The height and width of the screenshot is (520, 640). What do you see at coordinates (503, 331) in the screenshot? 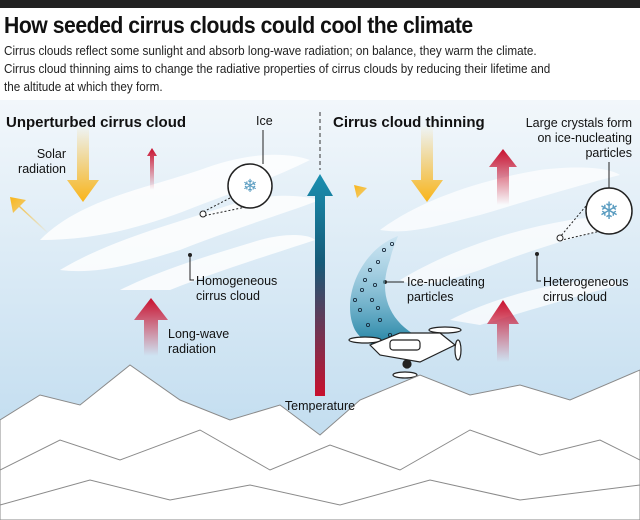
I see `longwave-arrow-right` at bounding box center [503, 331].